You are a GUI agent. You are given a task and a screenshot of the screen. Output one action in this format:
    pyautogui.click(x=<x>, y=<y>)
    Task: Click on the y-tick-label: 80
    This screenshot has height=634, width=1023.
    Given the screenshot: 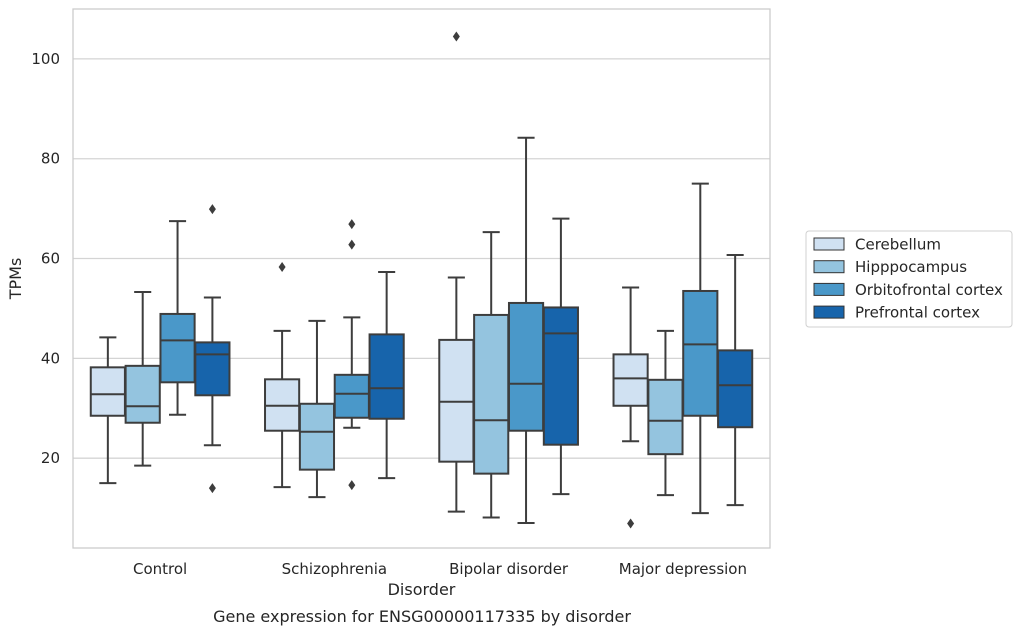 What is the action you would take?
    pyautogui.click(x=50, y=159)
    